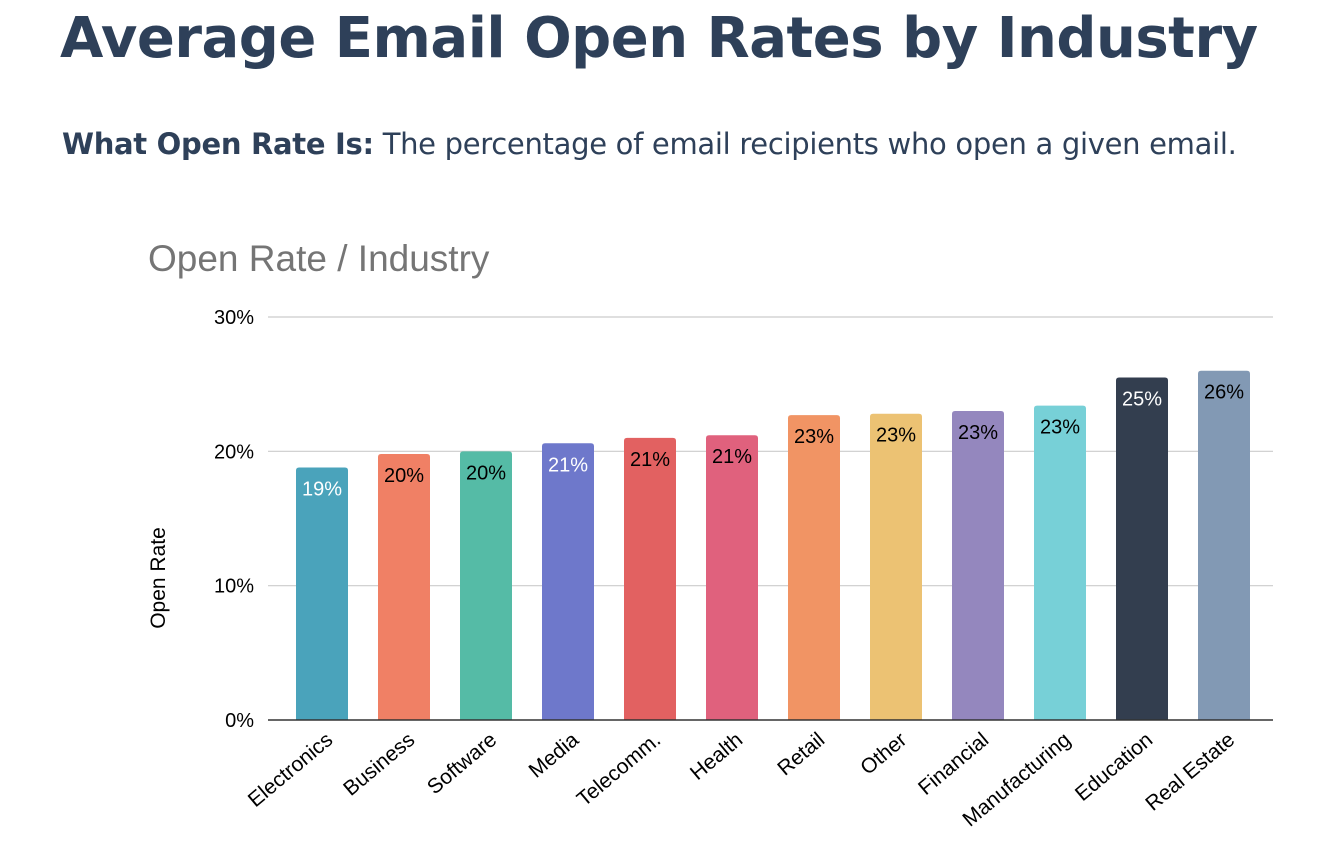  I want to click on bar-business, so click(404, 587).